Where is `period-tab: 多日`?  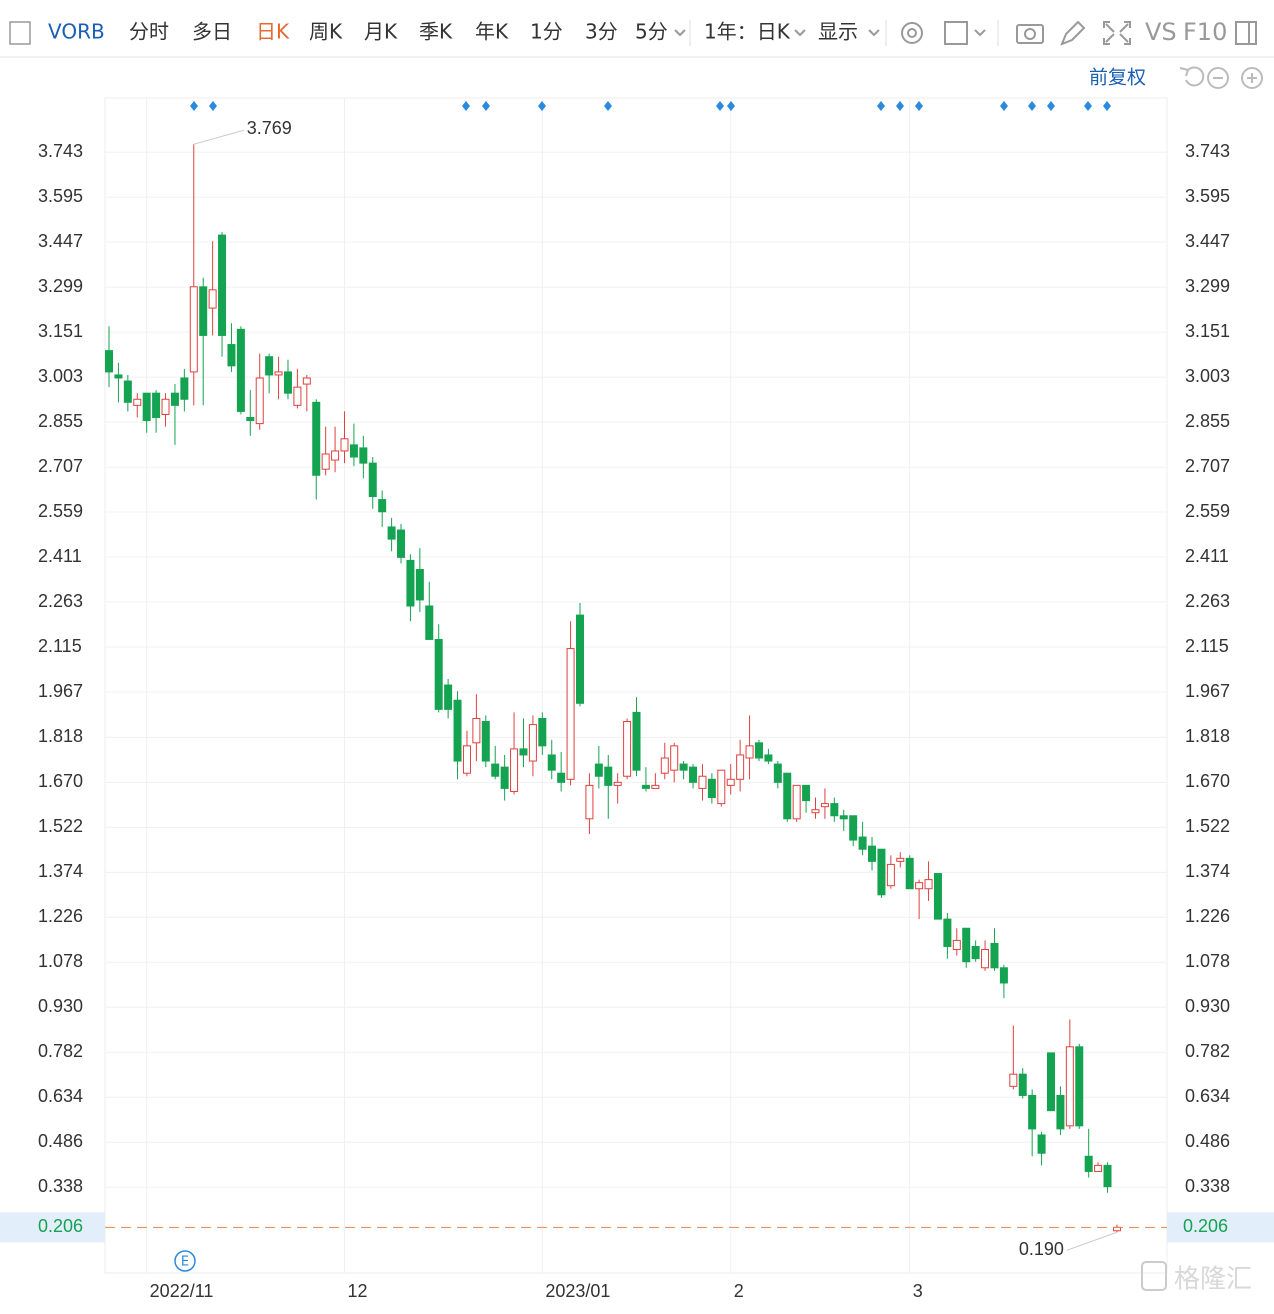
period-tab: 多日 is located at coordinates (212, 32).